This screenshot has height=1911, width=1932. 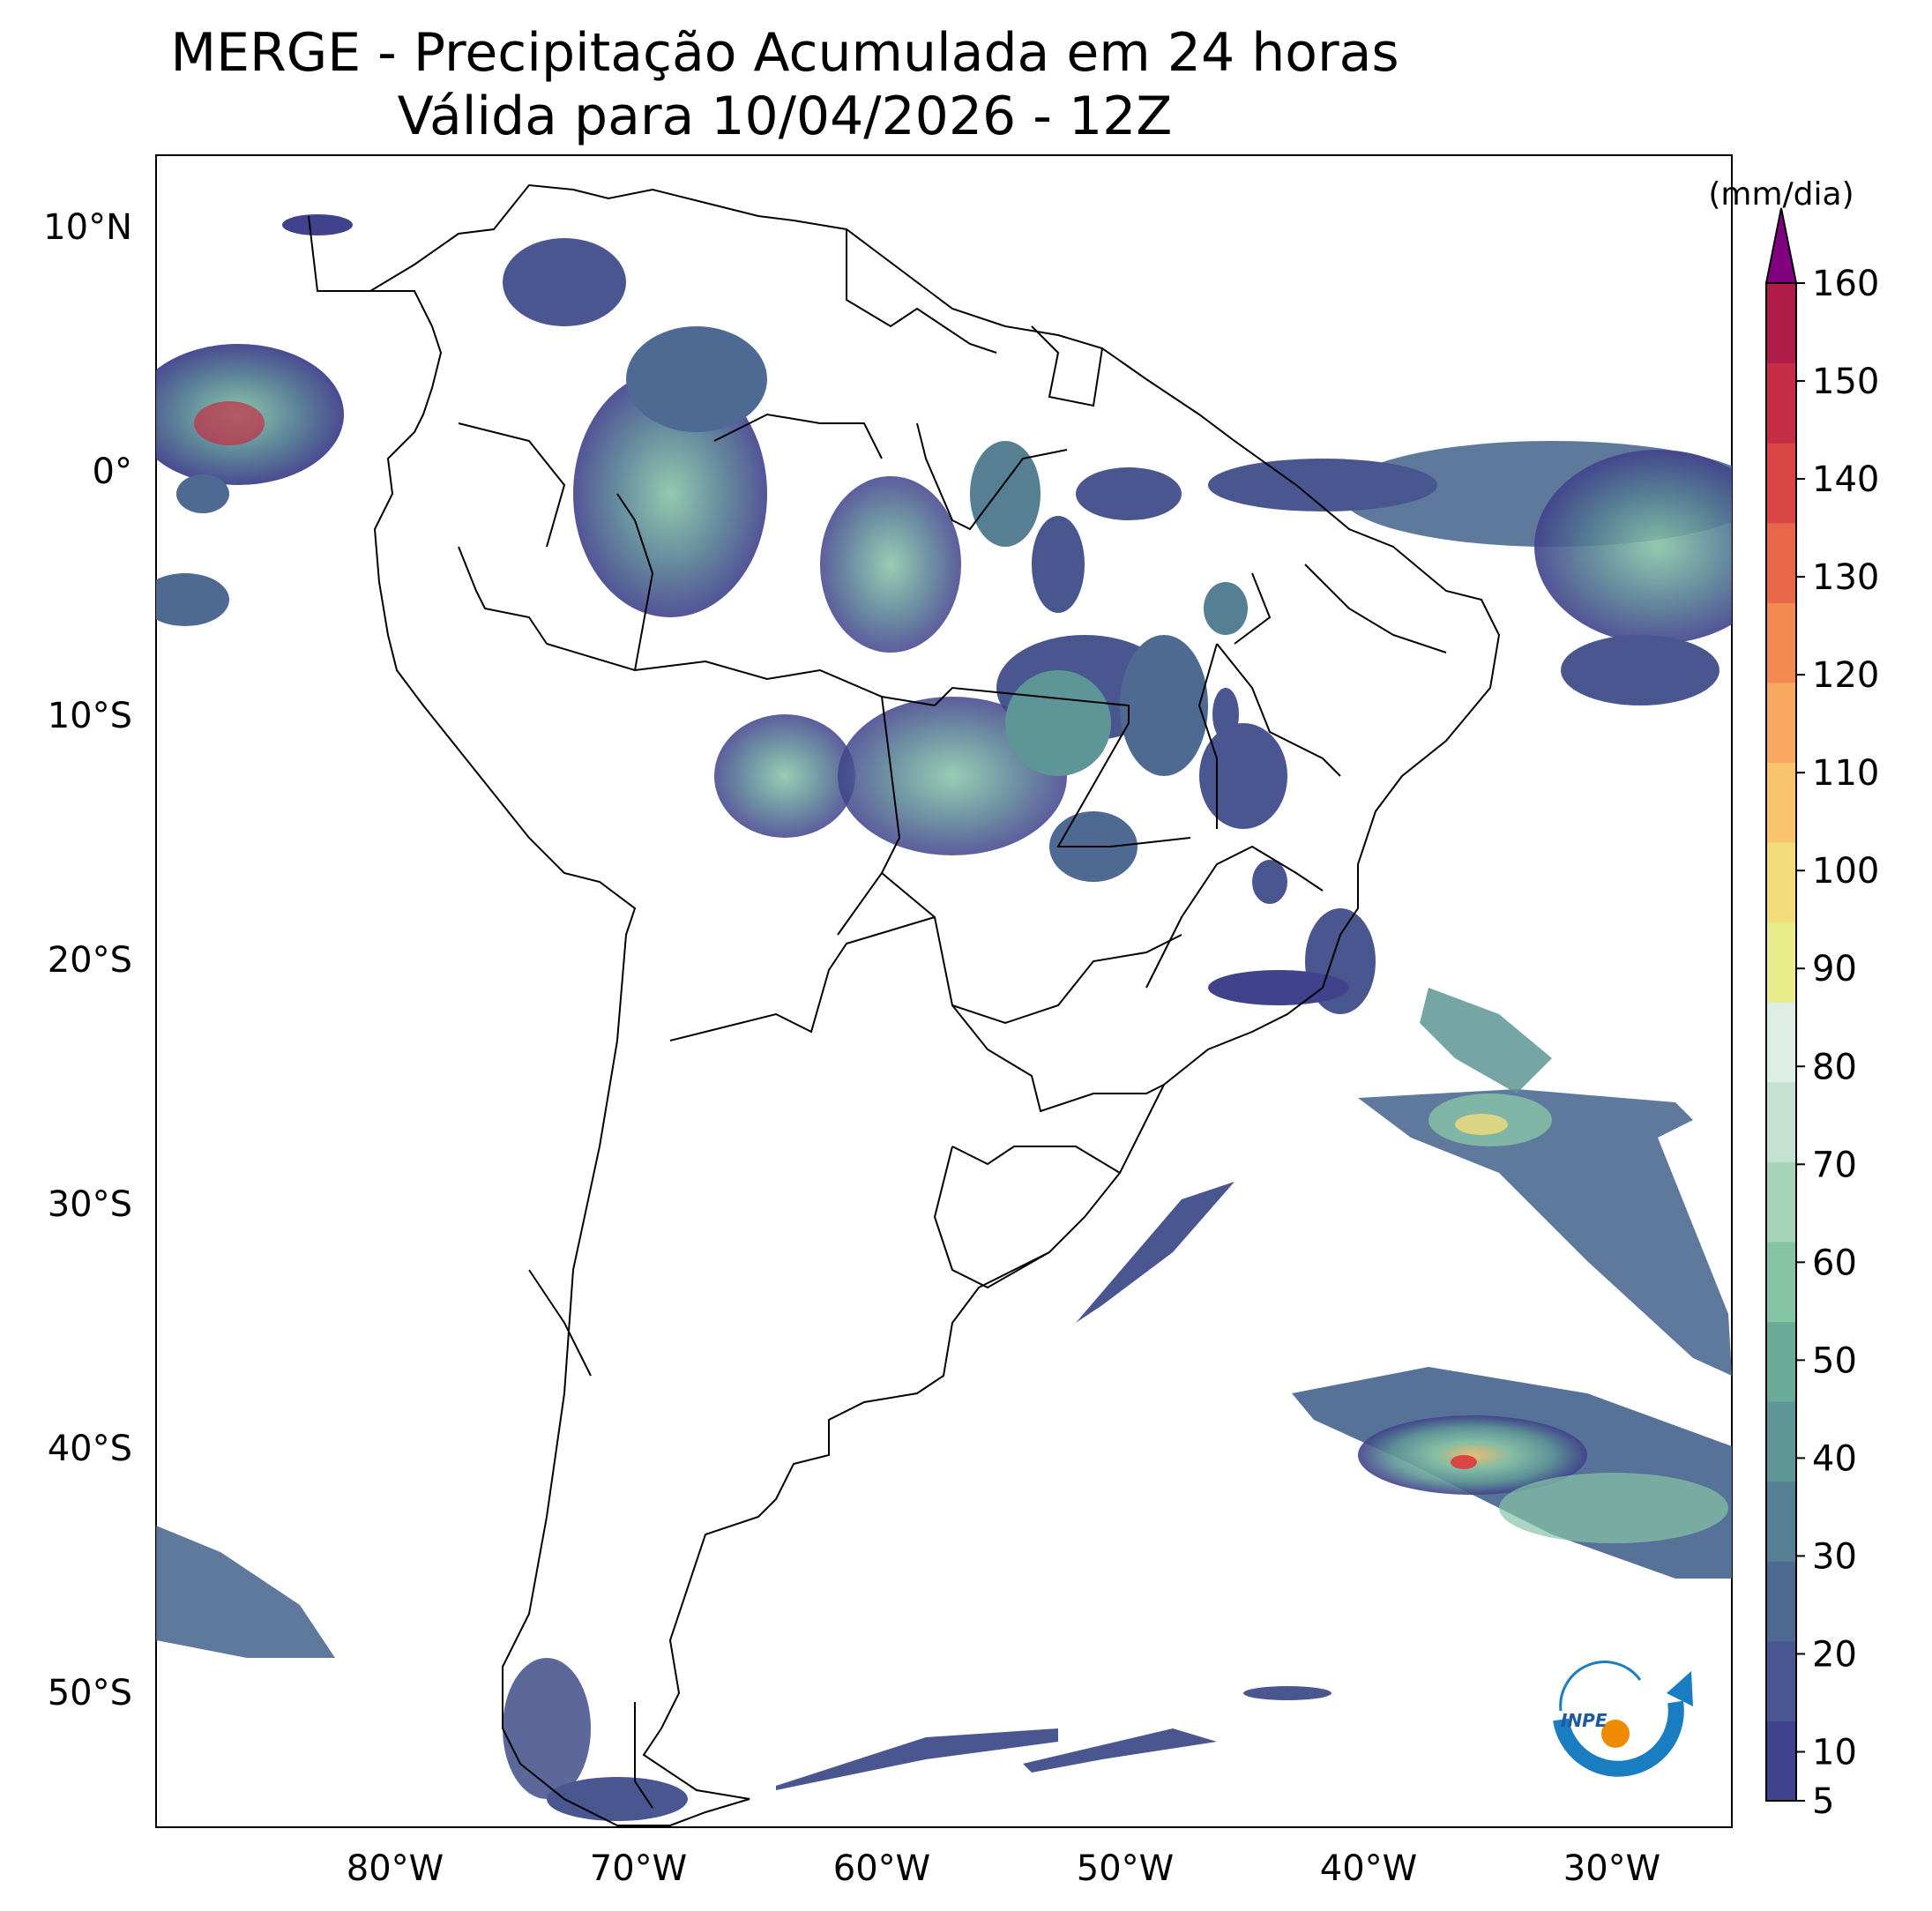 I want to click on latitude-labels: 10°N 0° 10°S 20°S 30°S 40°S 50°S, so click(x=87, y=960).